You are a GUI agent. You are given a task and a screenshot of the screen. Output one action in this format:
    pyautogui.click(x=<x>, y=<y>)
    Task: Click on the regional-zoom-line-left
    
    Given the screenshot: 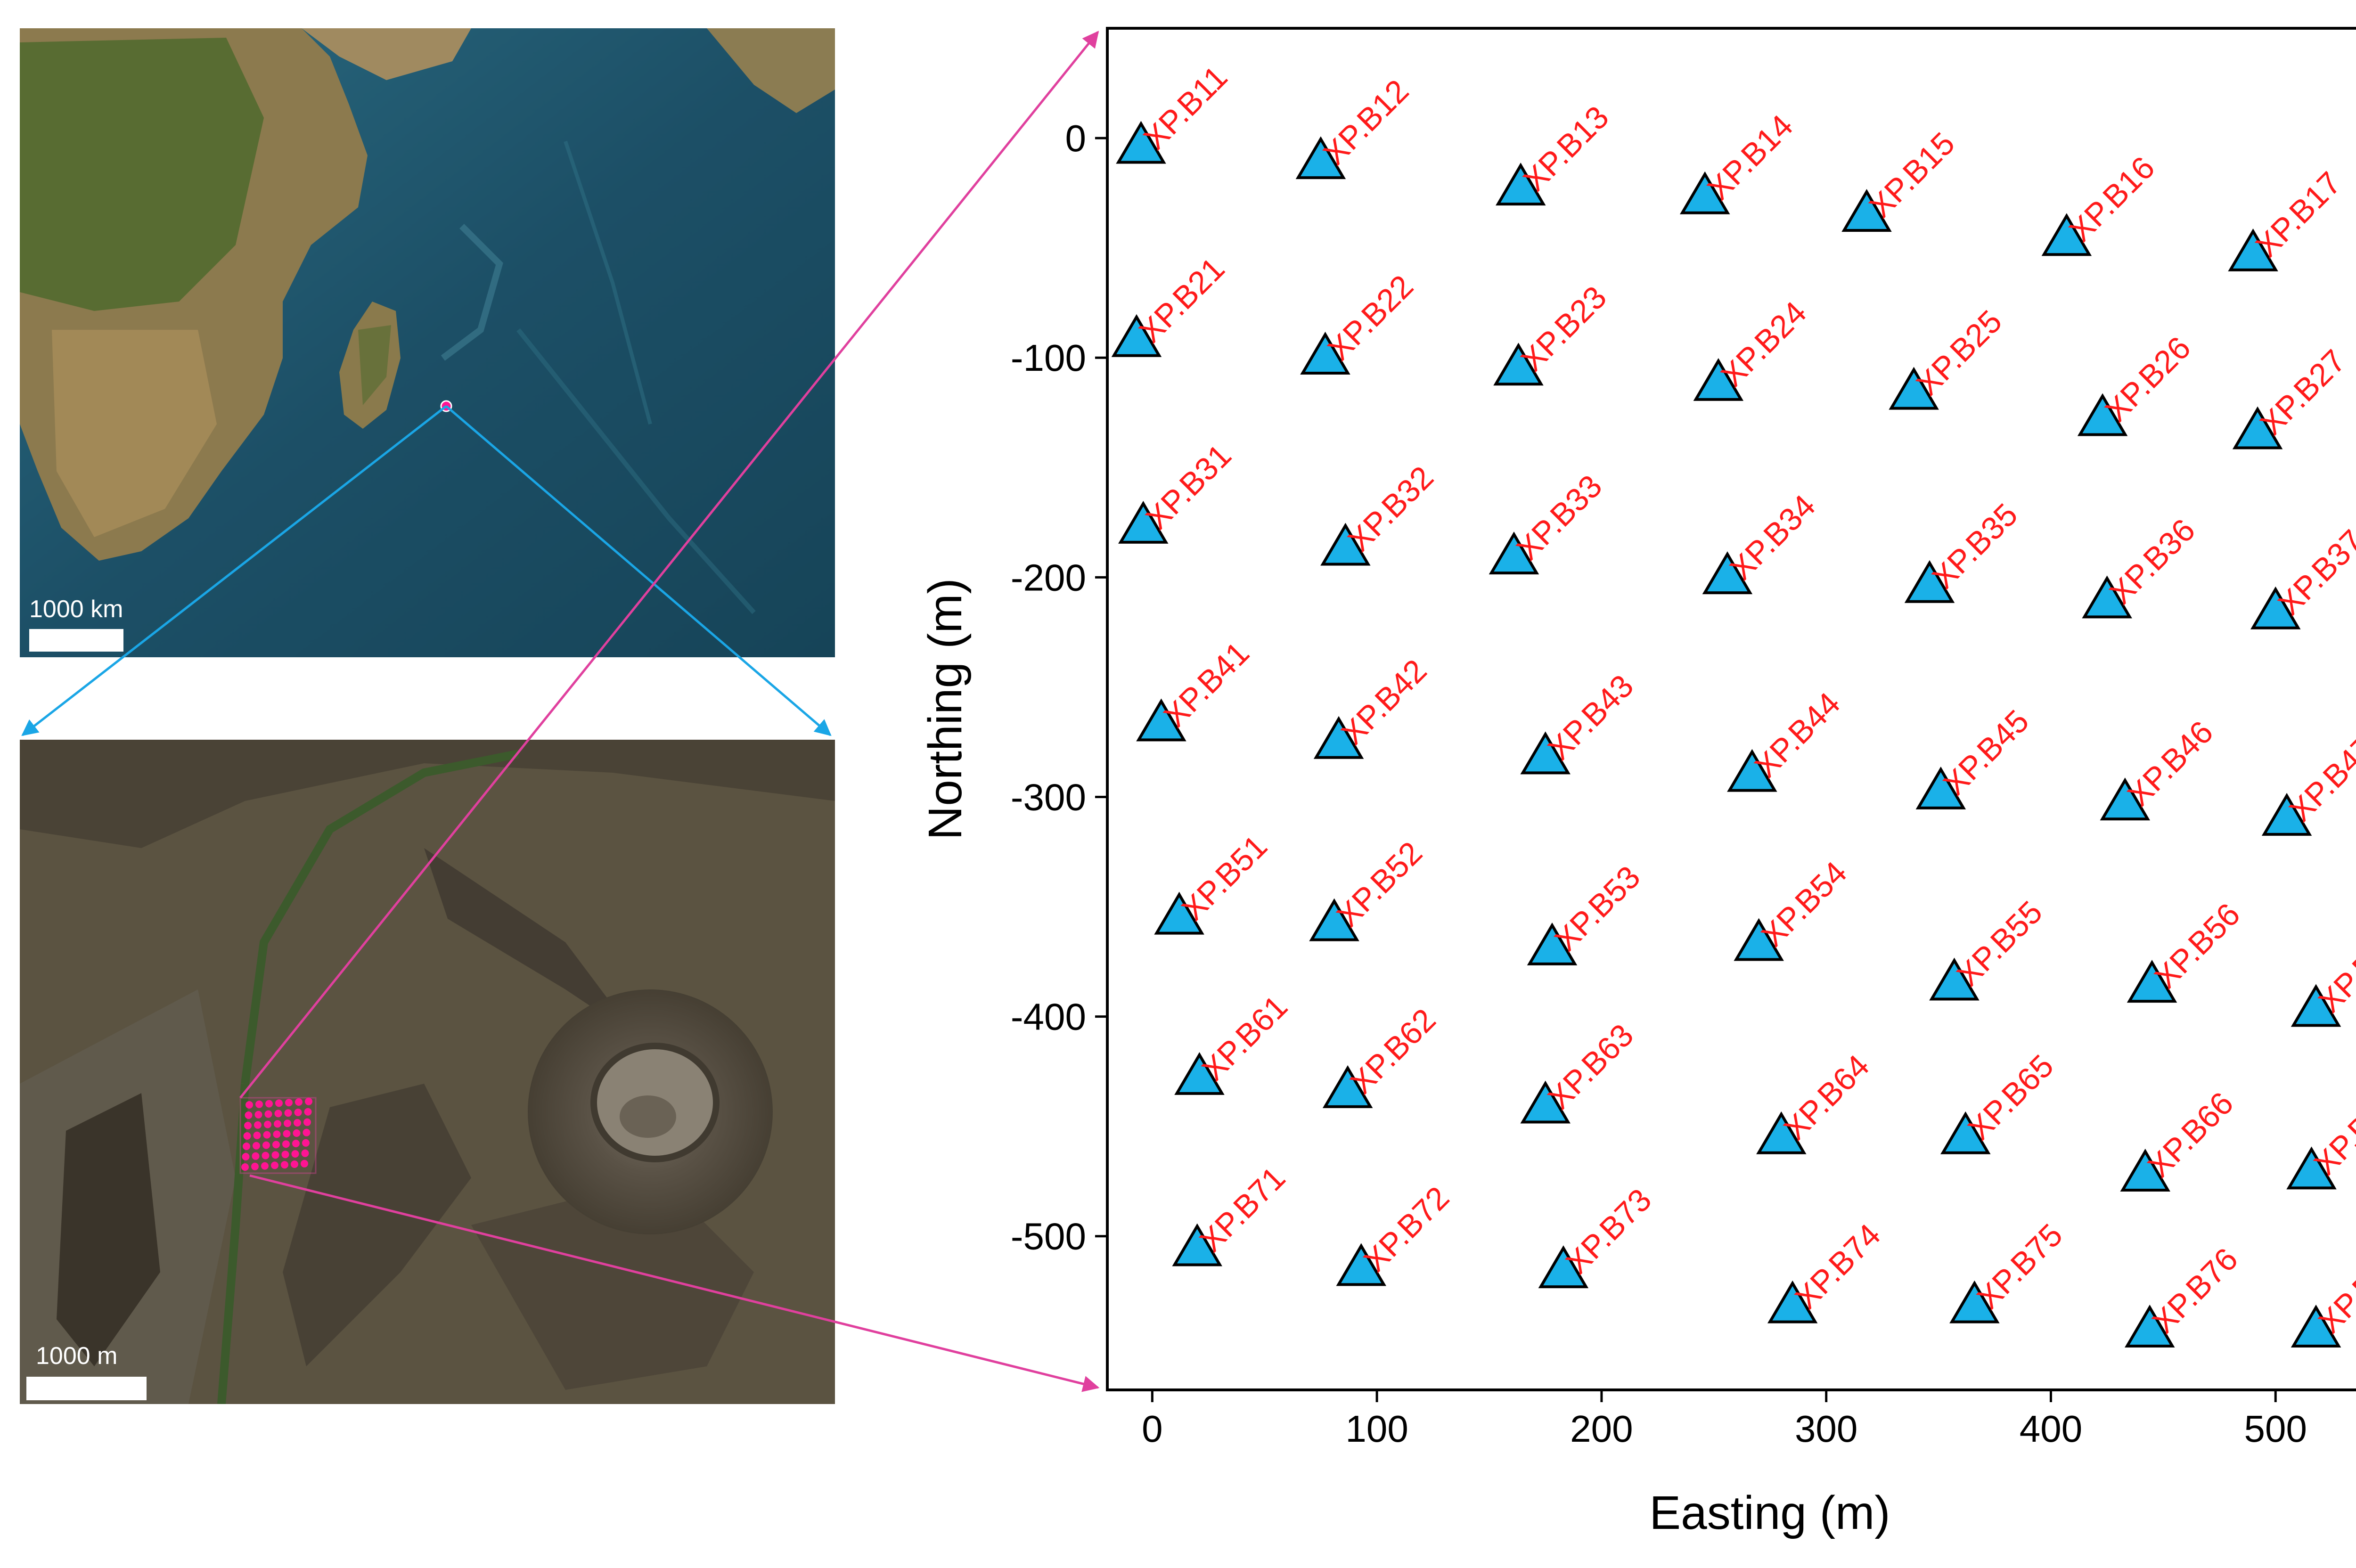 What is the action you would take?
    pyautogui.click(x=234, y=570)
    